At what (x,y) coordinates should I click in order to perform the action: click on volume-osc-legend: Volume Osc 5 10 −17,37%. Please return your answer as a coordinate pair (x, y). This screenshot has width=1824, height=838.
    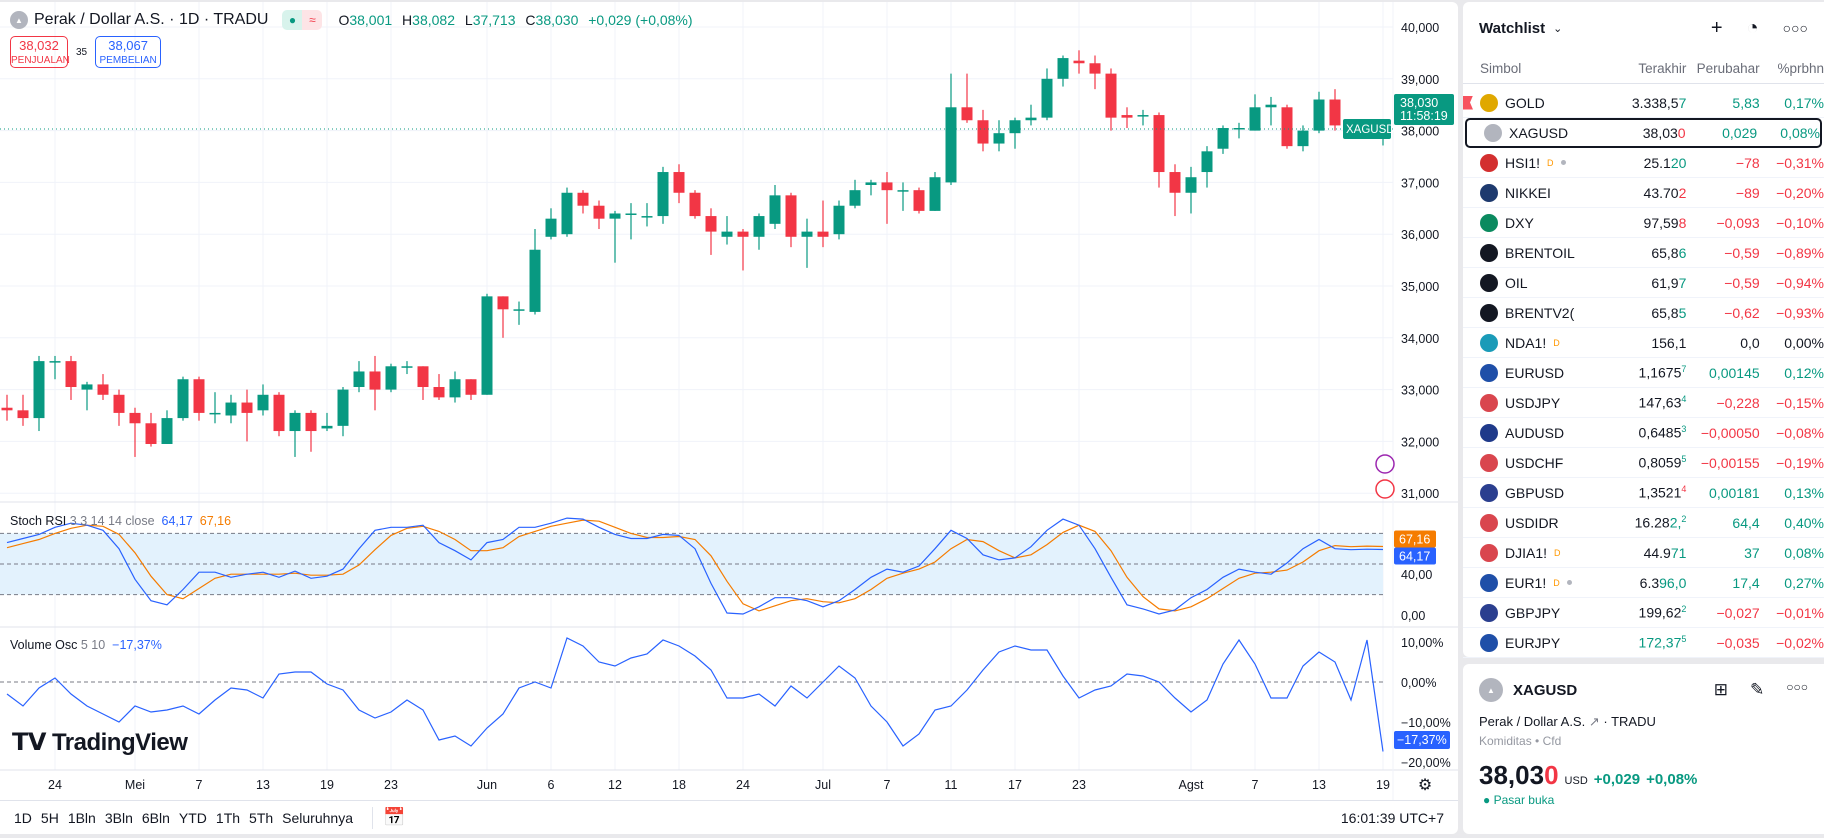
    Looking at the image, I should click on (86, 645).